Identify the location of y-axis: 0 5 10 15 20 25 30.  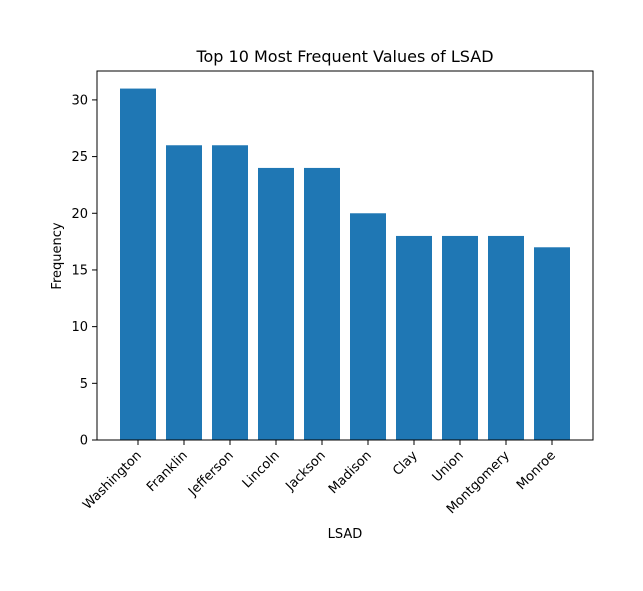
(84, 271).